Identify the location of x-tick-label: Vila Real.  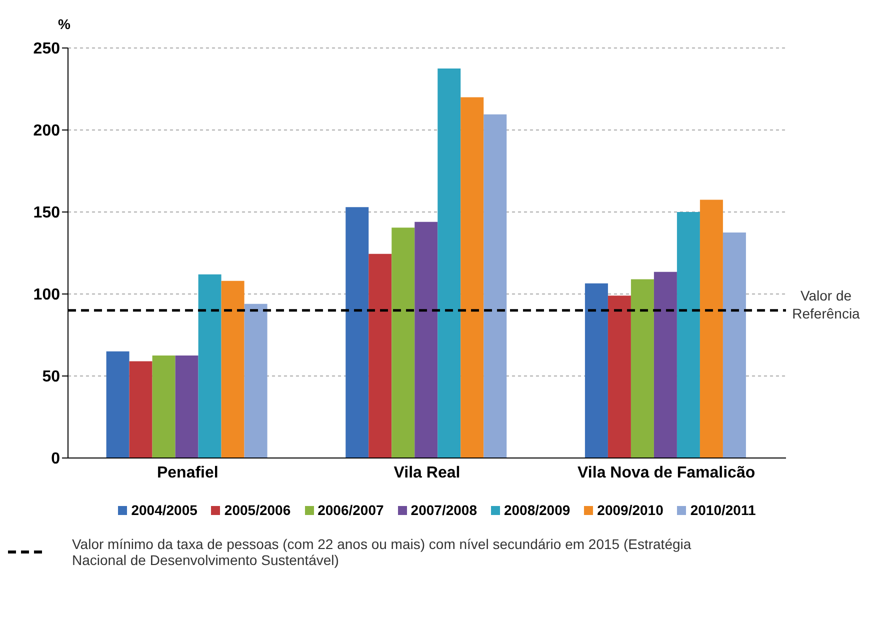
(427, 473).